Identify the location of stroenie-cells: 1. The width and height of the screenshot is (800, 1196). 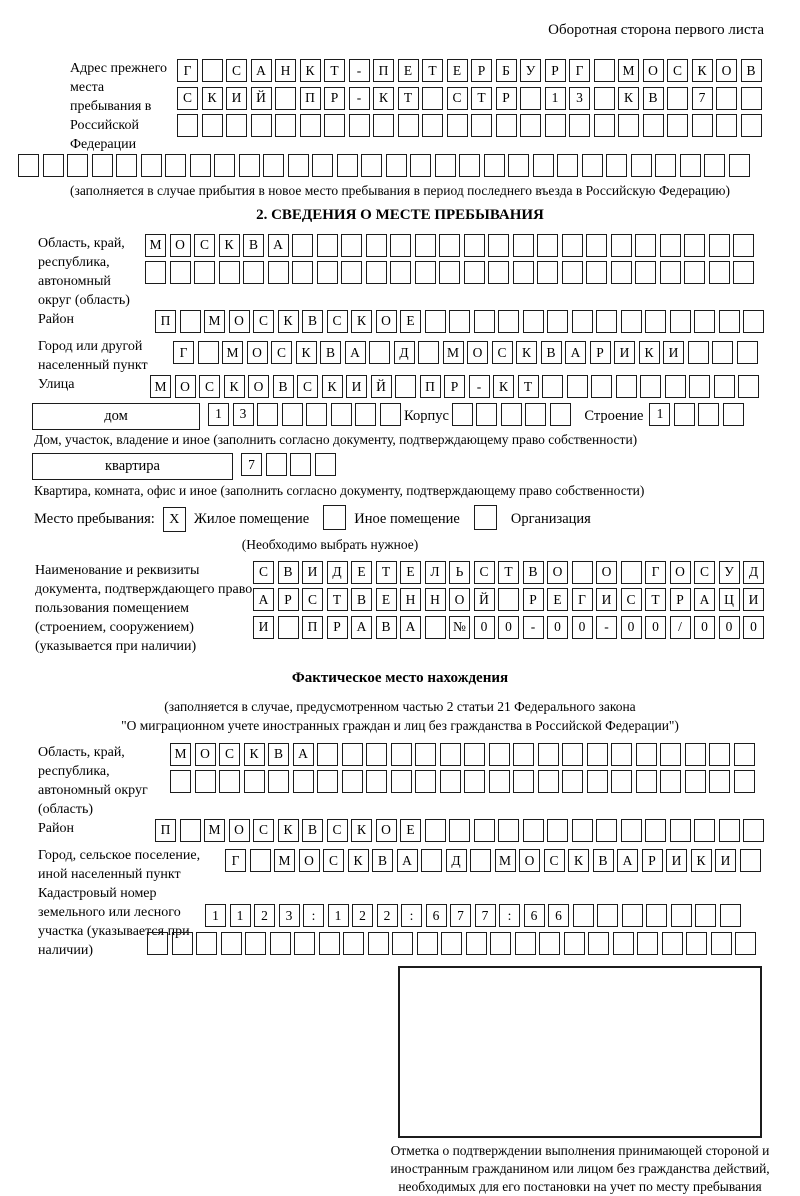
(698, 414).